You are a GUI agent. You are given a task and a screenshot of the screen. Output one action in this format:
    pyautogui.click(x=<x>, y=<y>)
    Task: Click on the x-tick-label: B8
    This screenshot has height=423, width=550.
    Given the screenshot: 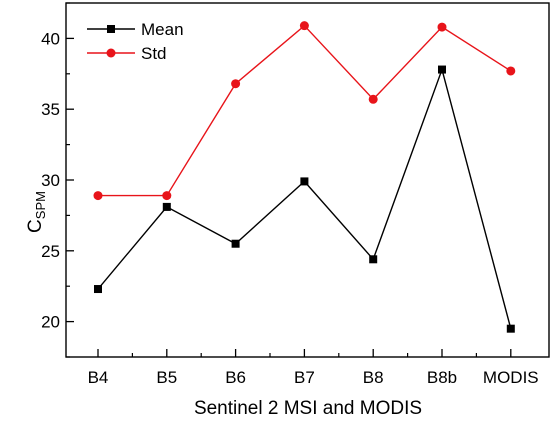 What is the action you would take?
    pyautogui.click(x=373, y=377)
    